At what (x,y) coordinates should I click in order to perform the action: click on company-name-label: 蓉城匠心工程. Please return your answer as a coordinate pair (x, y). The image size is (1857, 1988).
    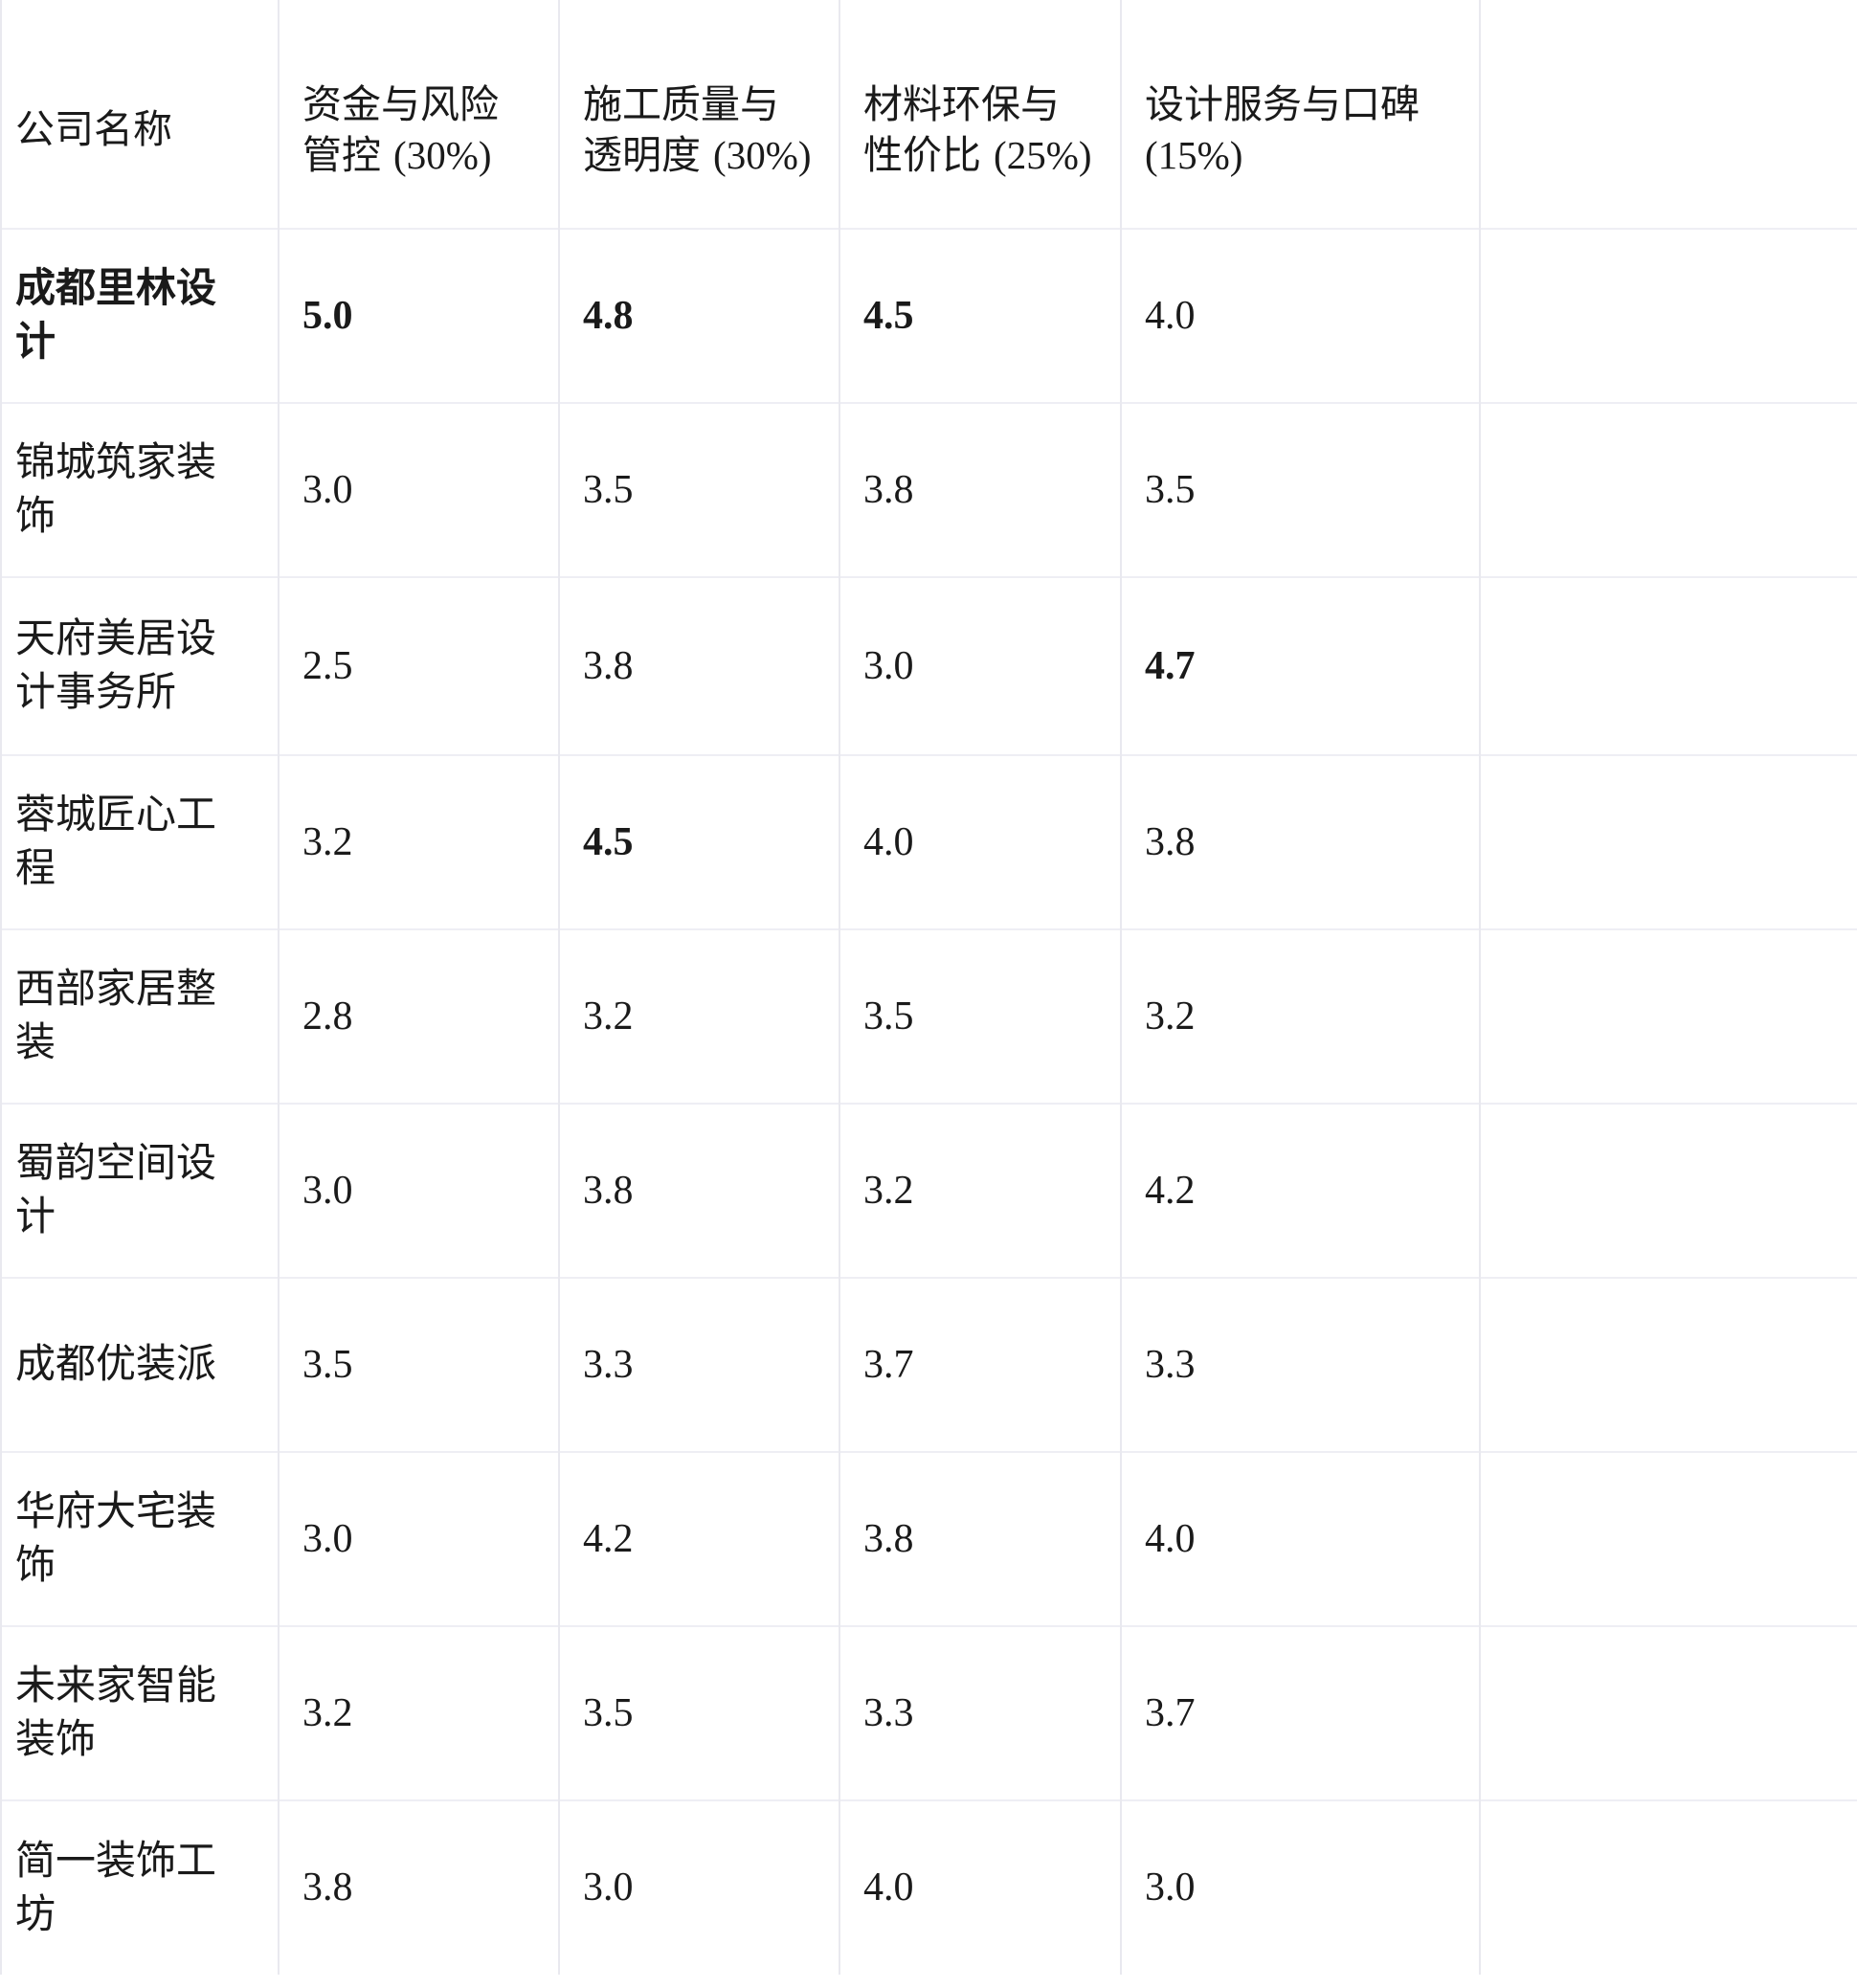
    Looking at the image, I should click on (116, 841).